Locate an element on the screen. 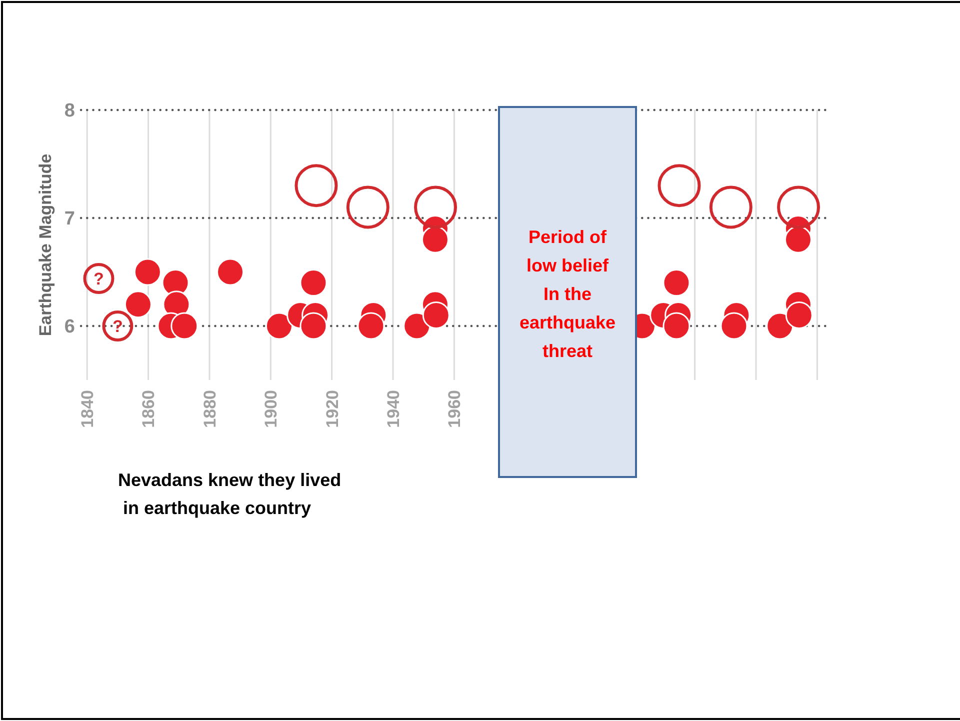  y-tick-label: 6 is located at coordinates (69, 327).